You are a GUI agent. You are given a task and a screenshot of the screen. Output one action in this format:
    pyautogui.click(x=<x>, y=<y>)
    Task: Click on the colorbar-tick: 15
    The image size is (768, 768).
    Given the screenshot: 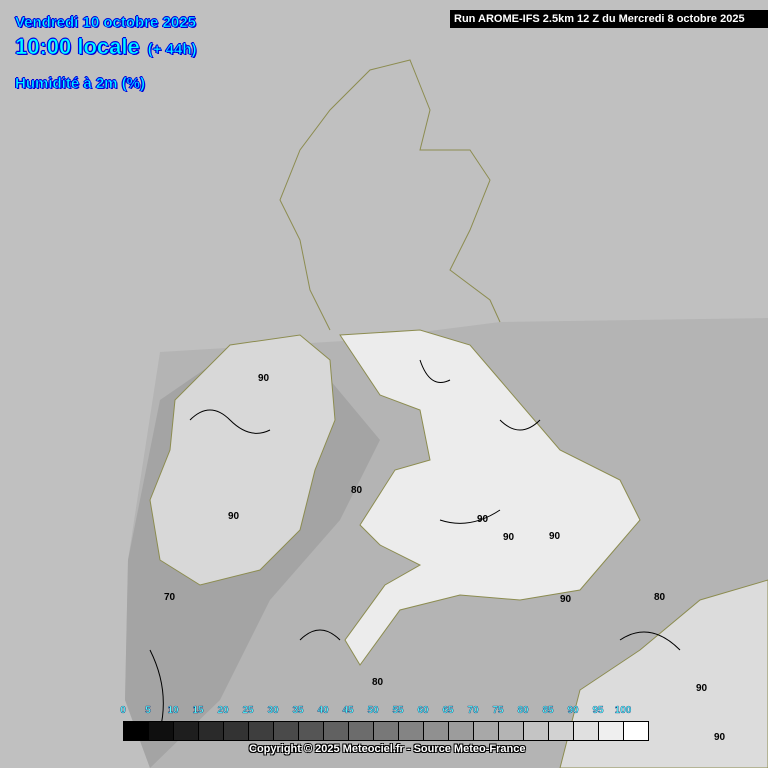 What is the action you would take?
    pyautogui.click(x=198, y=710)
    